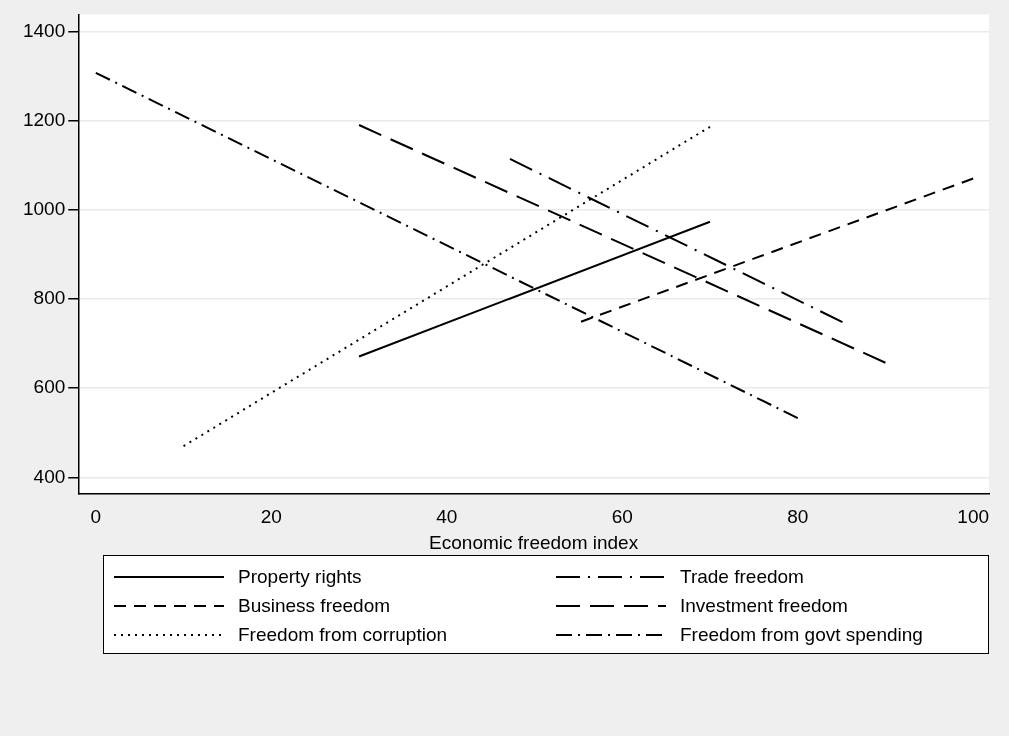 The height and width of the screenshot is (736, 1009). Describe the element at coordinates (764, 605) in the screenshot. I see `legend-label: Investment freedom` at that location.